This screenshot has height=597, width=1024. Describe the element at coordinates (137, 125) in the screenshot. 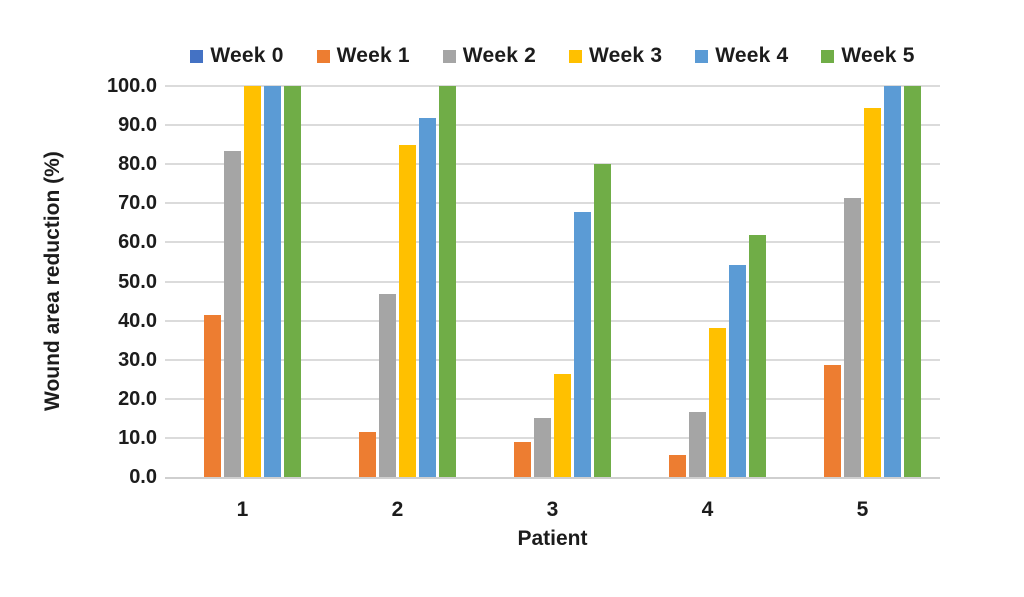

I see `y-tick-label: 90.0` at that location.